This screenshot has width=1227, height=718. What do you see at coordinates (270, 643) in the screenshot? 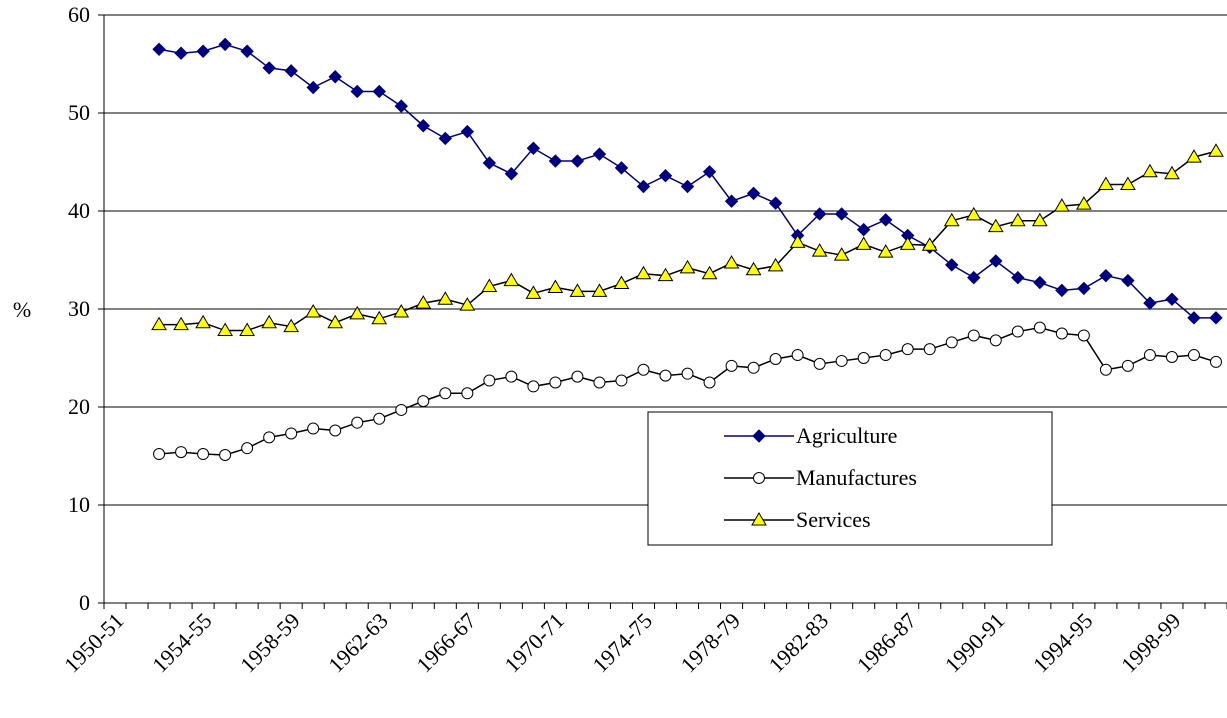
I see `x-tick-label: 1958-59` at bounding box center [270, 643].